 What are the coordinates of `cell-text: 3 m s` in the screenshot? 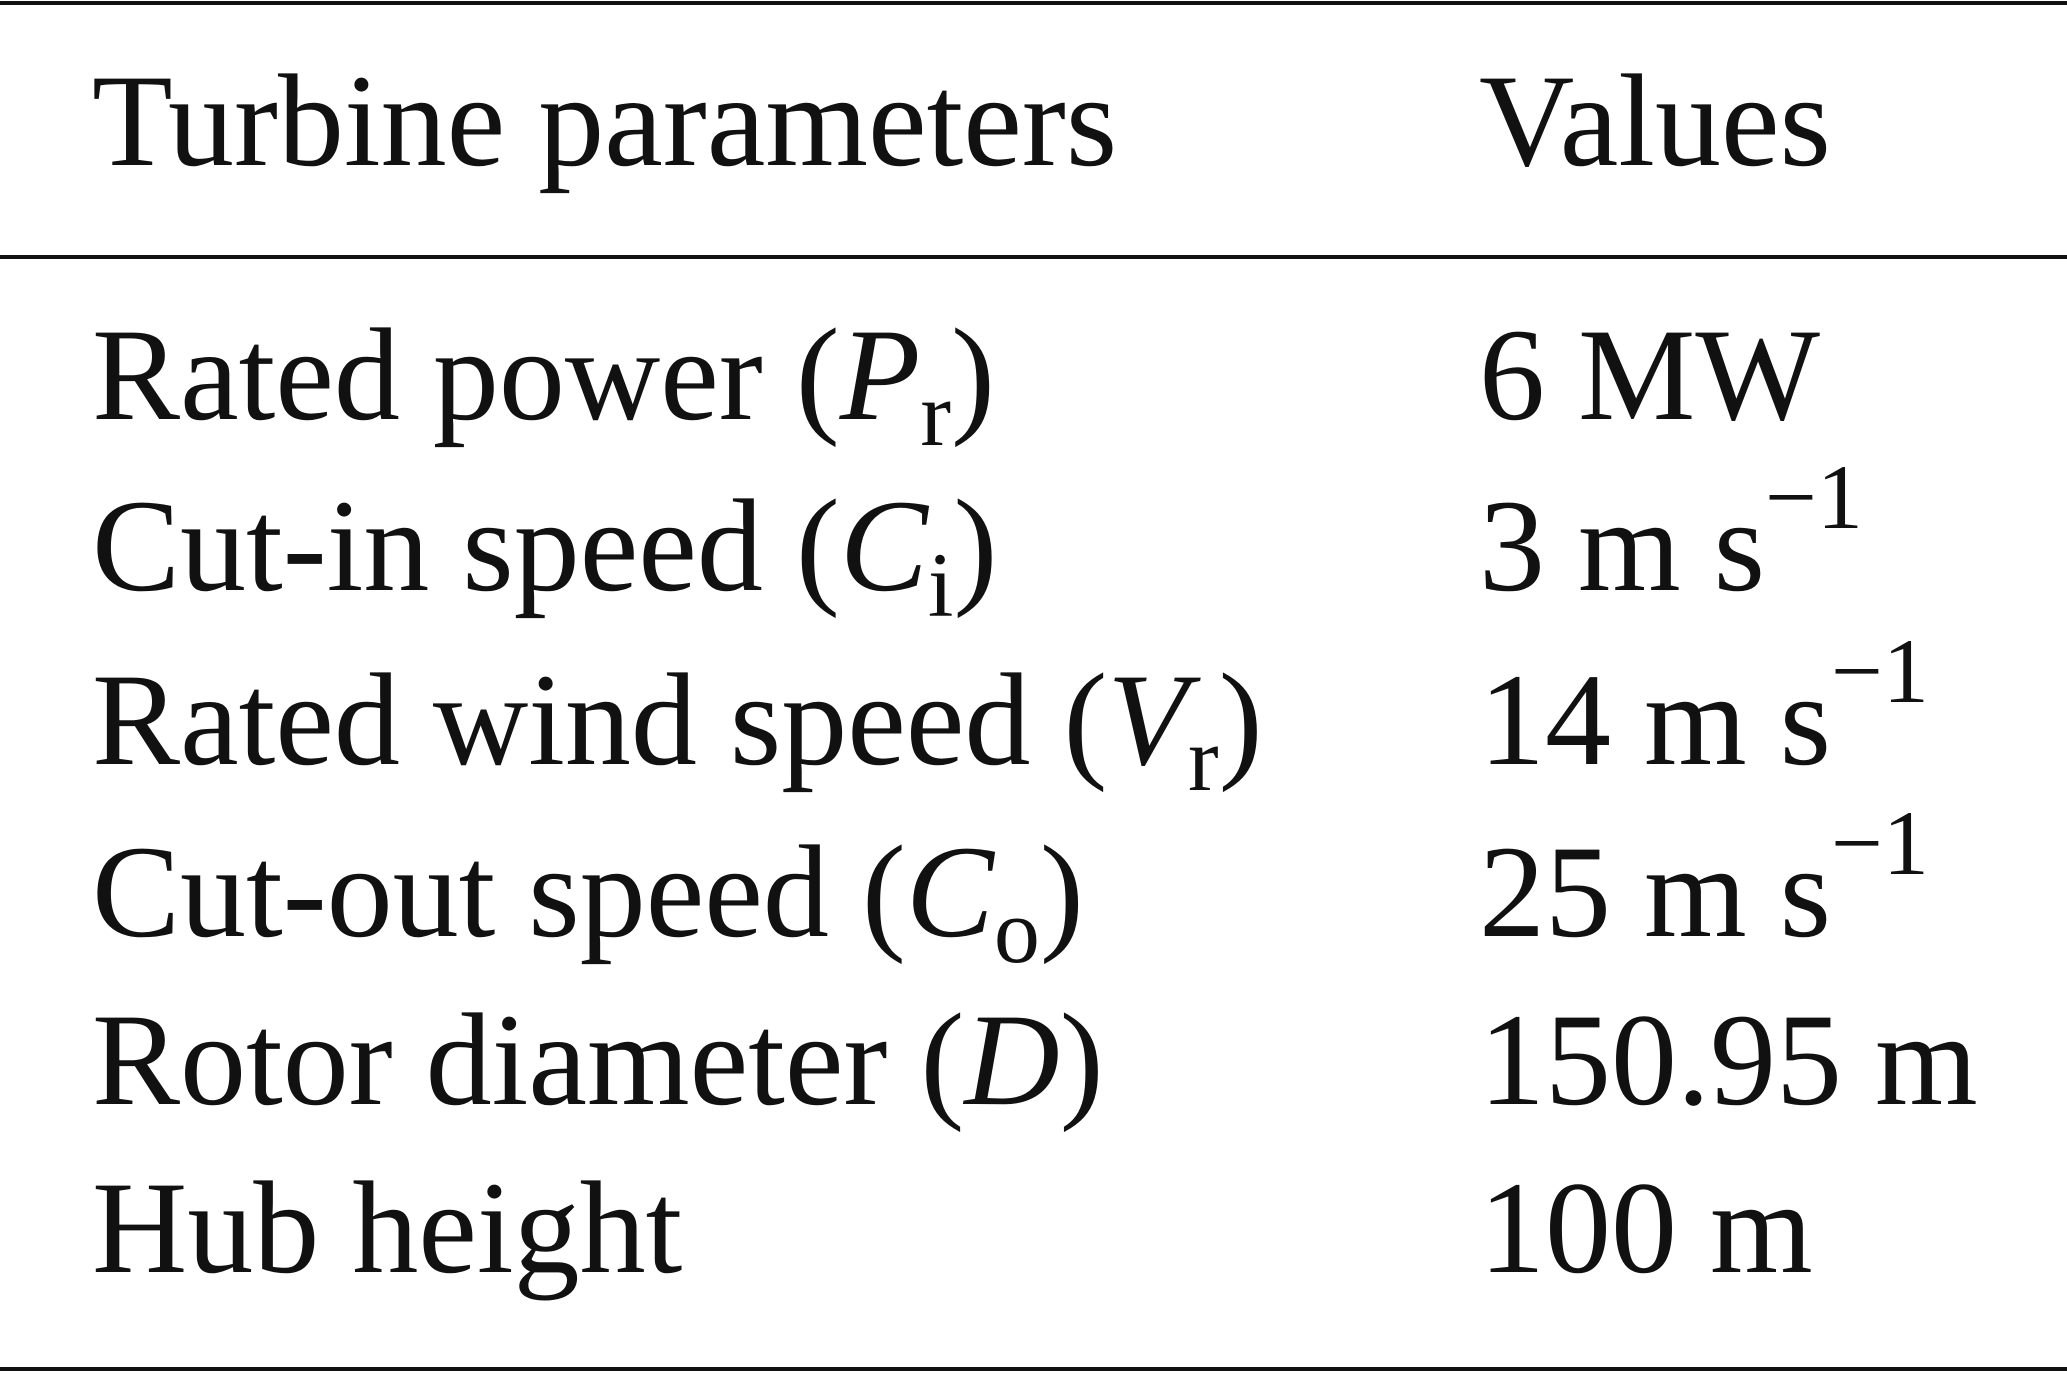 It's located at (1622, 545).